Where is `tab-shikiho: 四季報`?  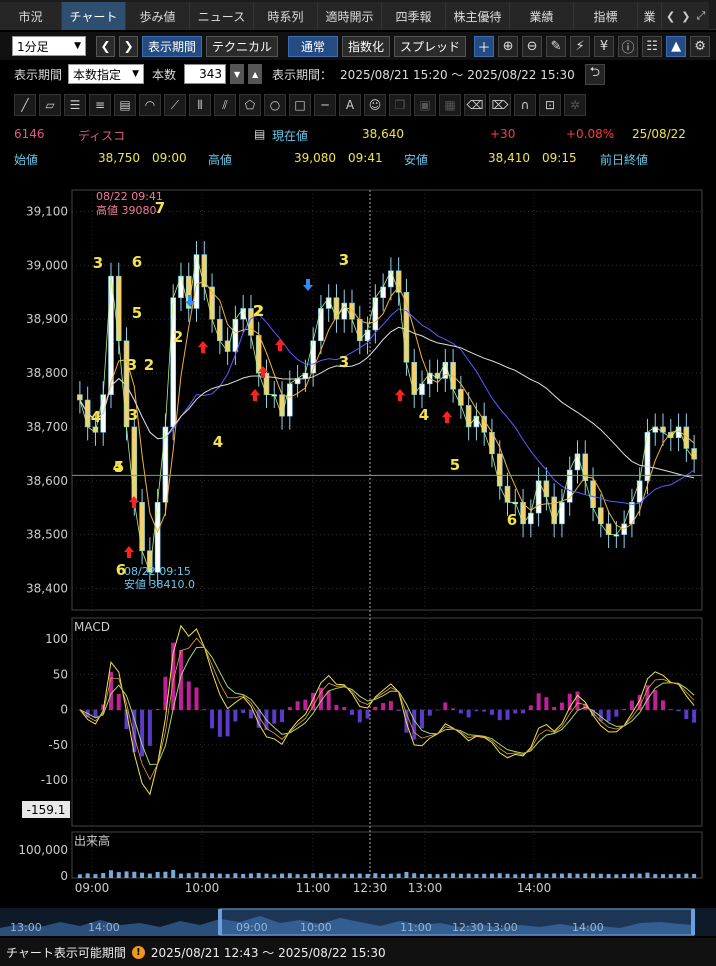 tab-shikiho: 四季報 is located at coordinates (414, 16).